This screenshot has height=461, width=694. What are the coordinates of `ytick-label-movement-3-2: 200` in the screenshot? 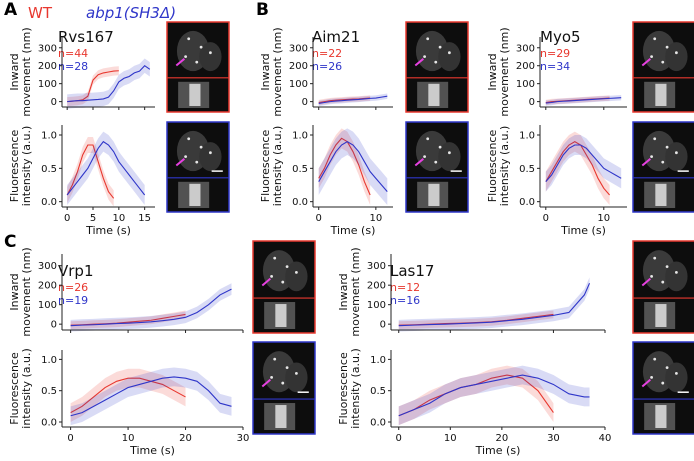 It's located at (47, 286).